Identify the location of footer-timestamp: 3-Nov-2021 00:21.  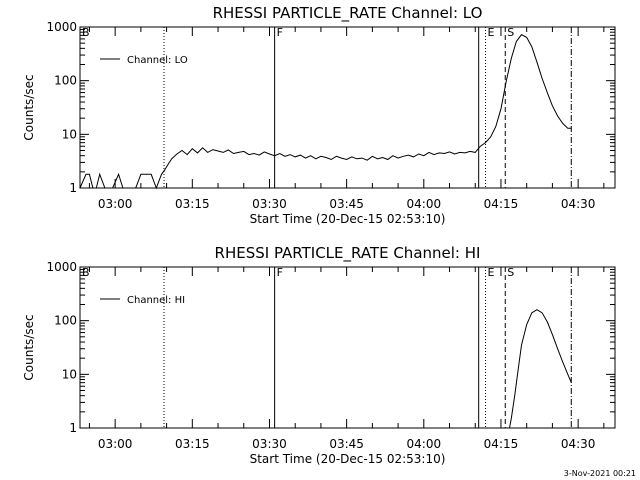
(599, 473).